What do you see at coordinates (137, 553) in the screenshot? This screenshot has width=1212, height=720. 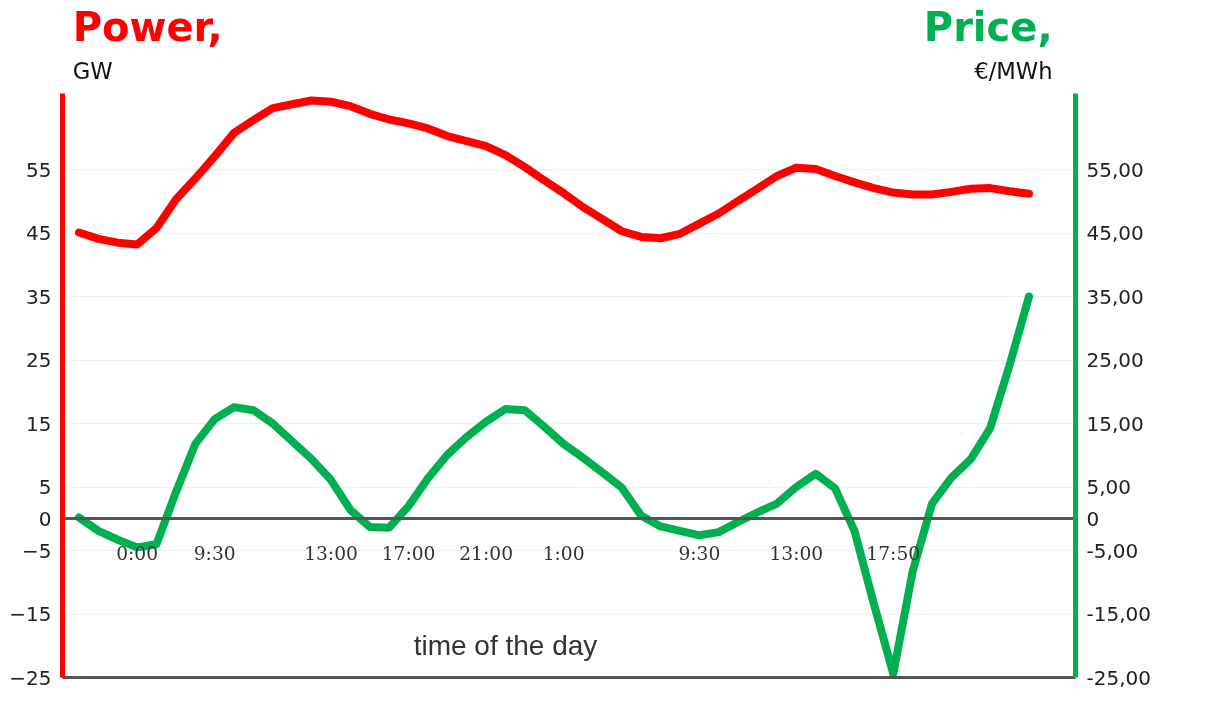 I see `x-tick-label: 0:00` at bounding box center [137, 553].